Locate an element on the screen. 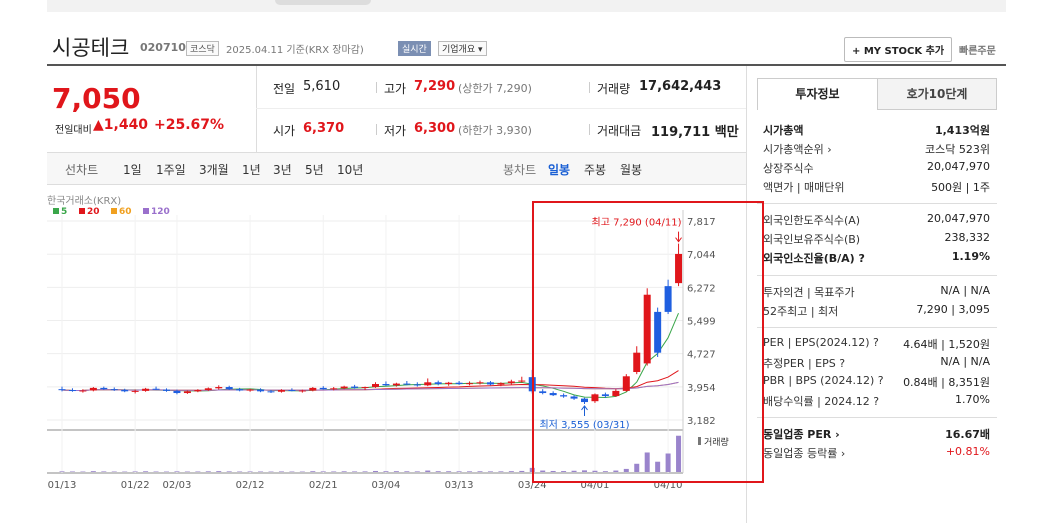 This screenshot has height=523, width=1040. info-value: 20,047,970 is located at coordinates (958, 218).